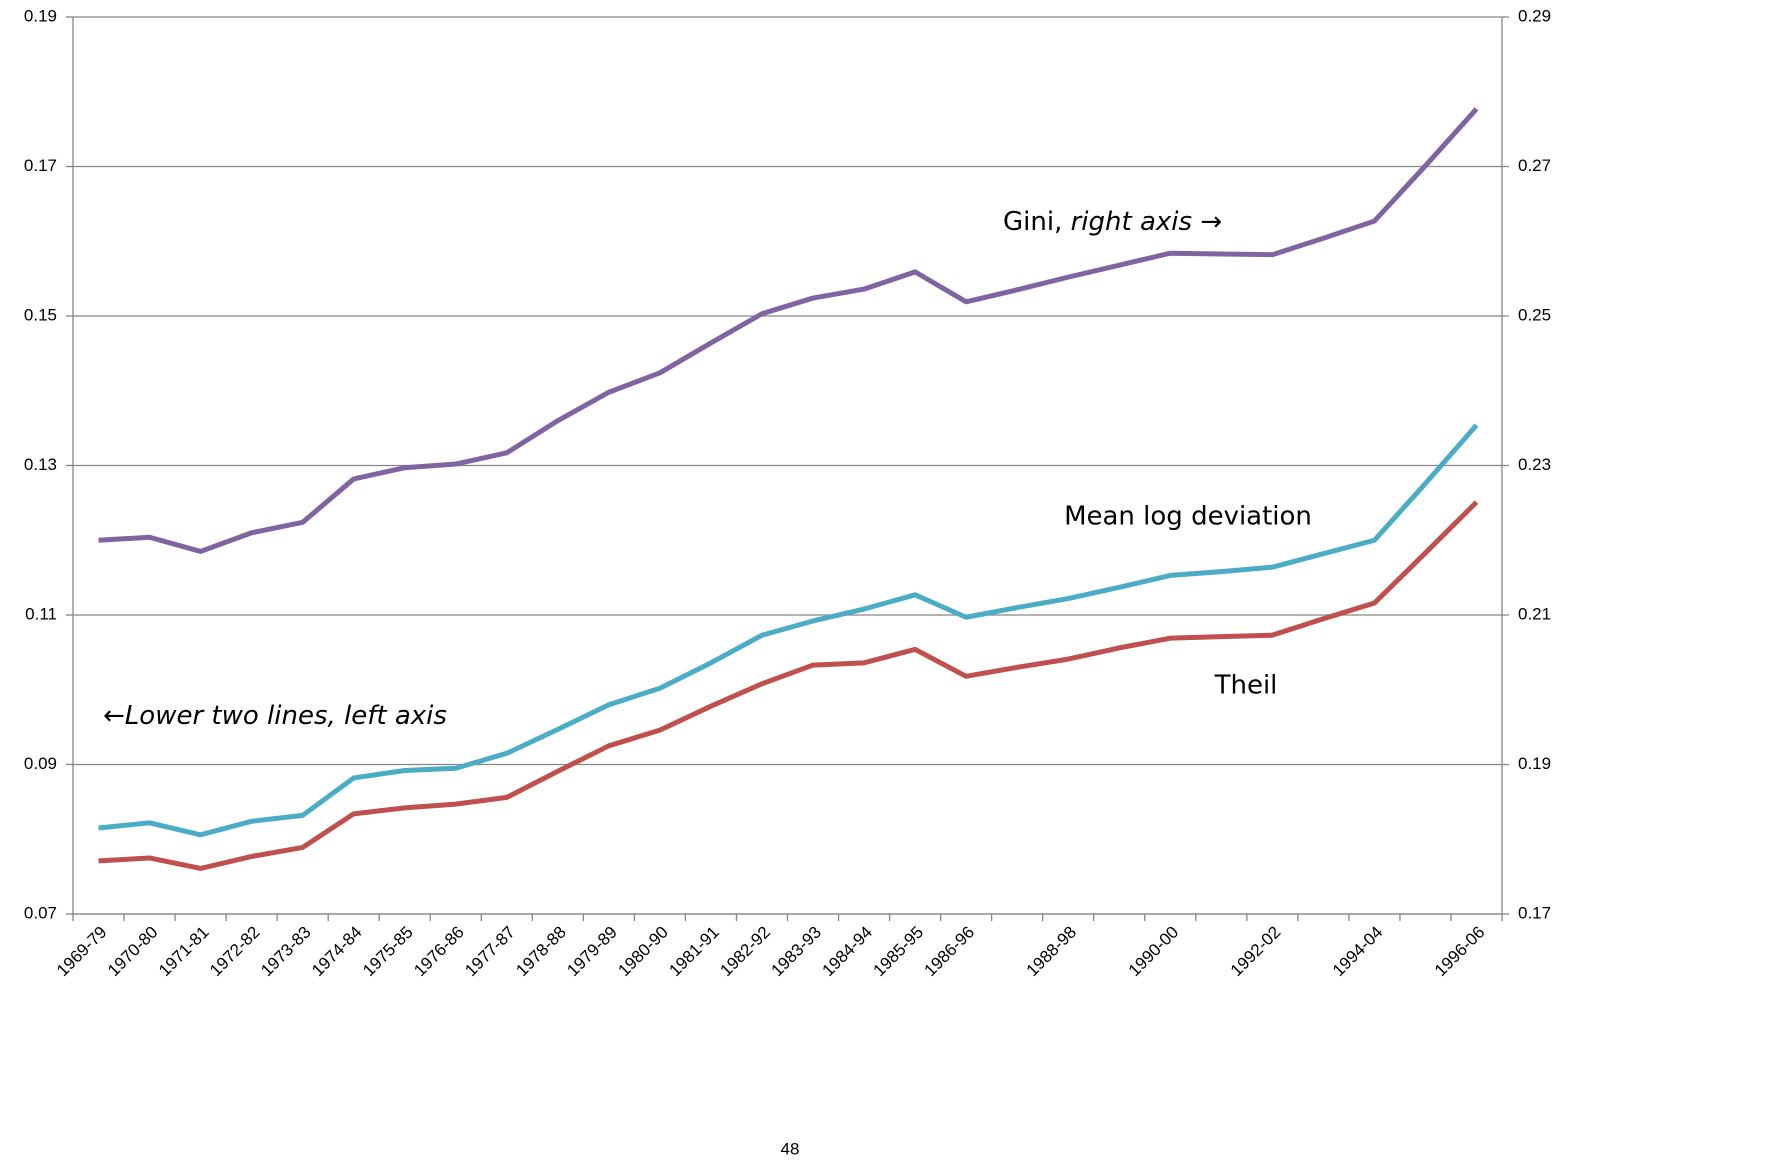 This screenshot has width=1779, height=1166. Describe the element at coordinates (40, 165) in the screenshot. I see `y-tick-label: 0.17` at that location.